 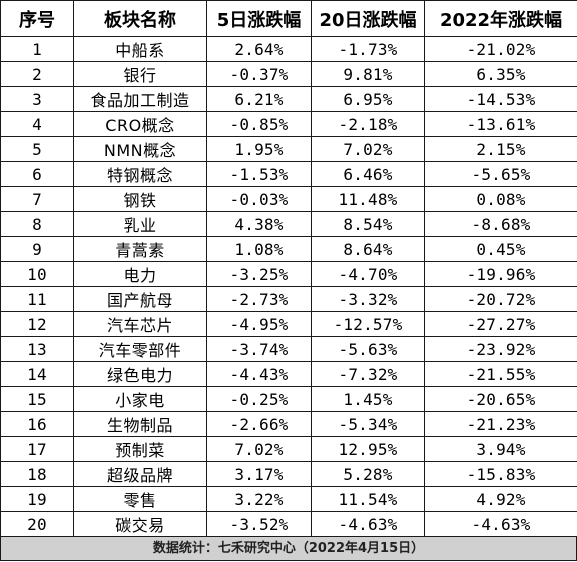 What do you see at coordinates (368, 324) in the screenshot?
I see `cell-20day-change: -12.57%` at bounding box center [368, 324].